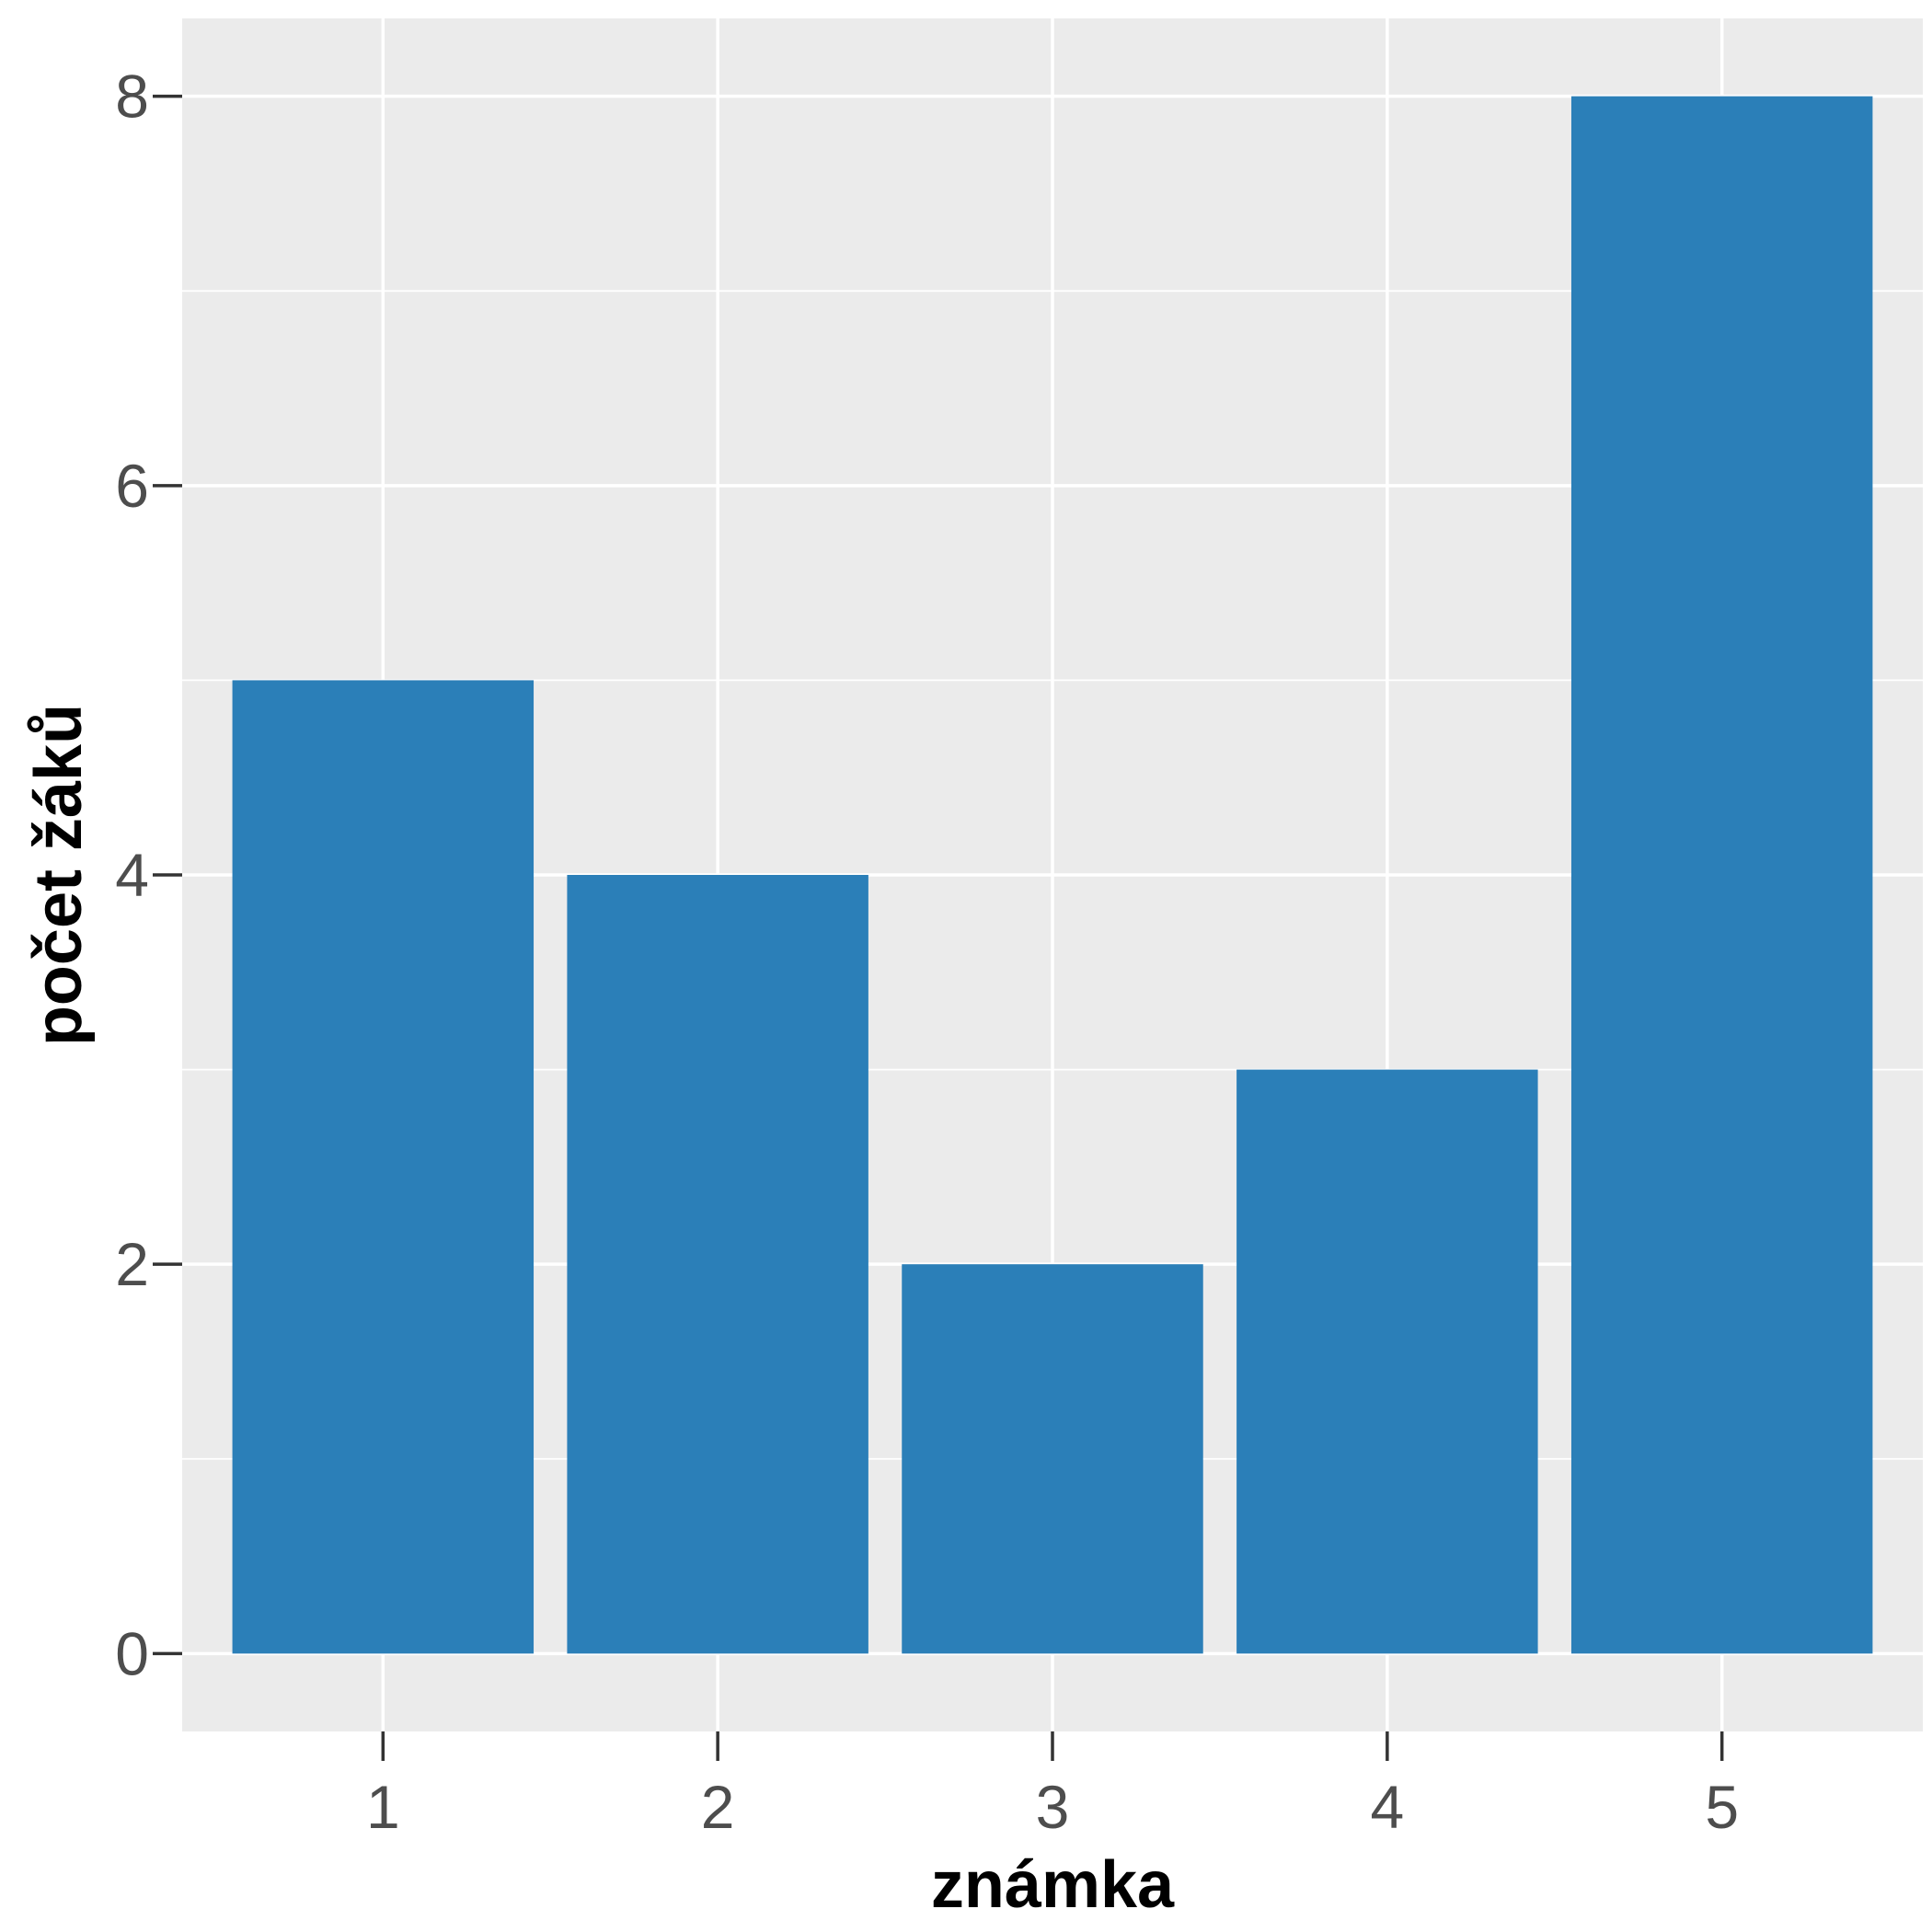  I want to click on y-tick-label: 8, so click(132, 97).